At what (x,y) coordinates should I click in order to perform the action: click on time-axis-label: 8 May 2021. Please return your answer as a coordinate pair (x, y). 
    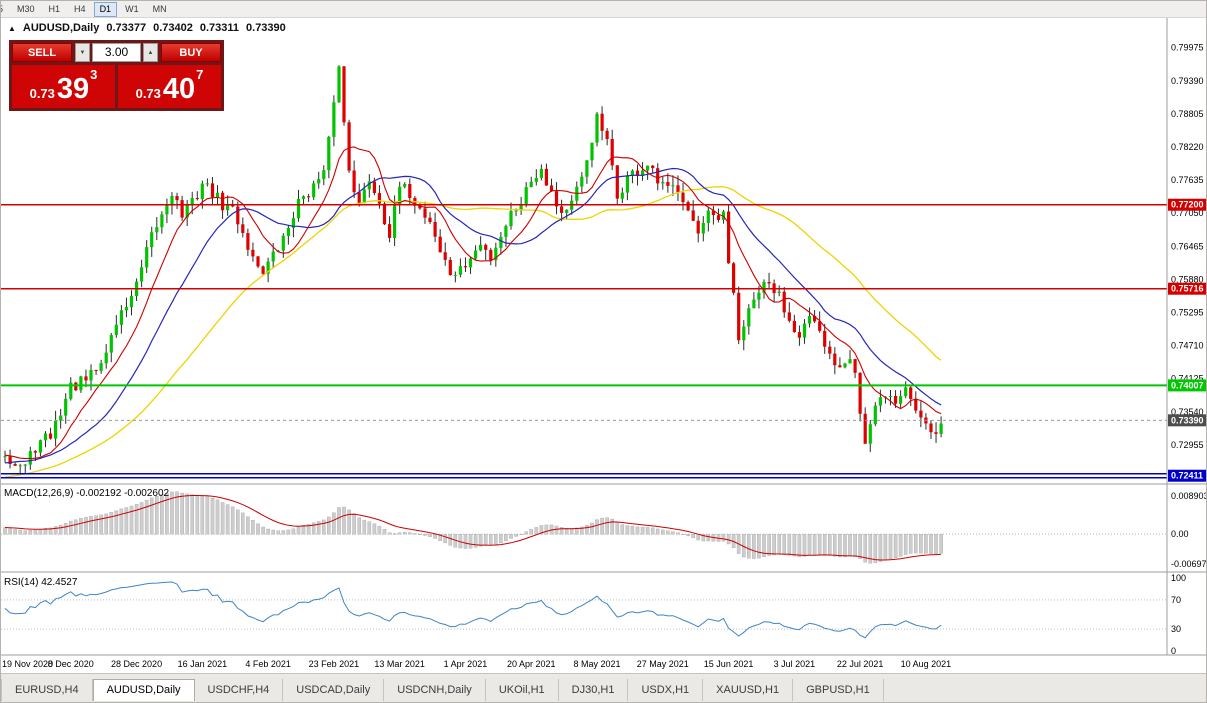
    Looking at the image, I should click on (597, 664).